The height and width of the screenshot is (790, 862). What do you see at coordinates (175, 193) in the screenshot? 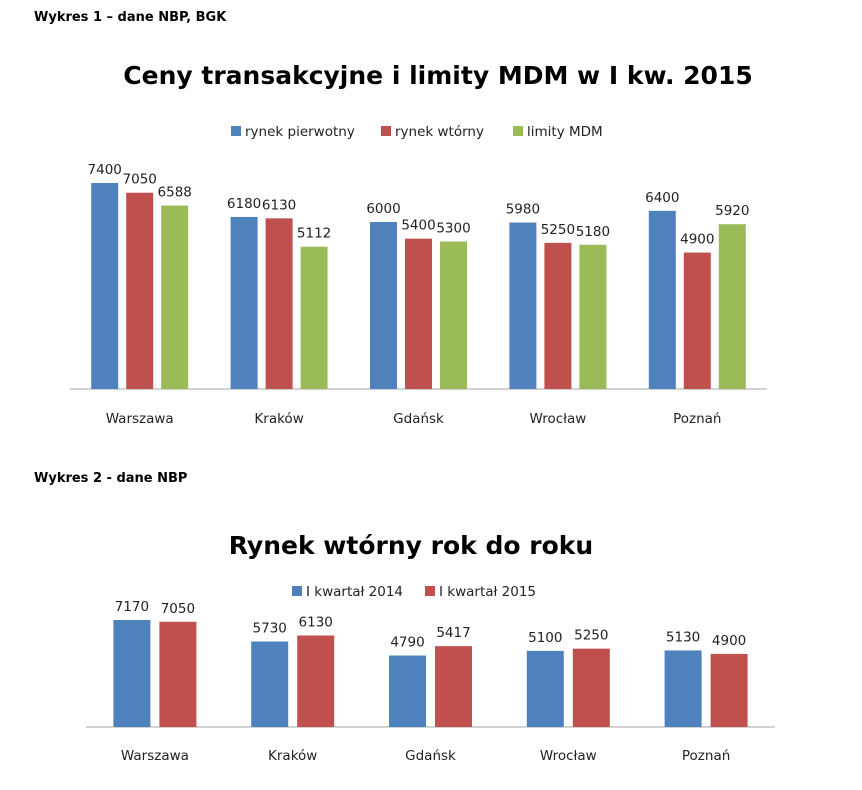
I see `chart1-data-label-0-2: 6588` at bounding box center [175, 193].